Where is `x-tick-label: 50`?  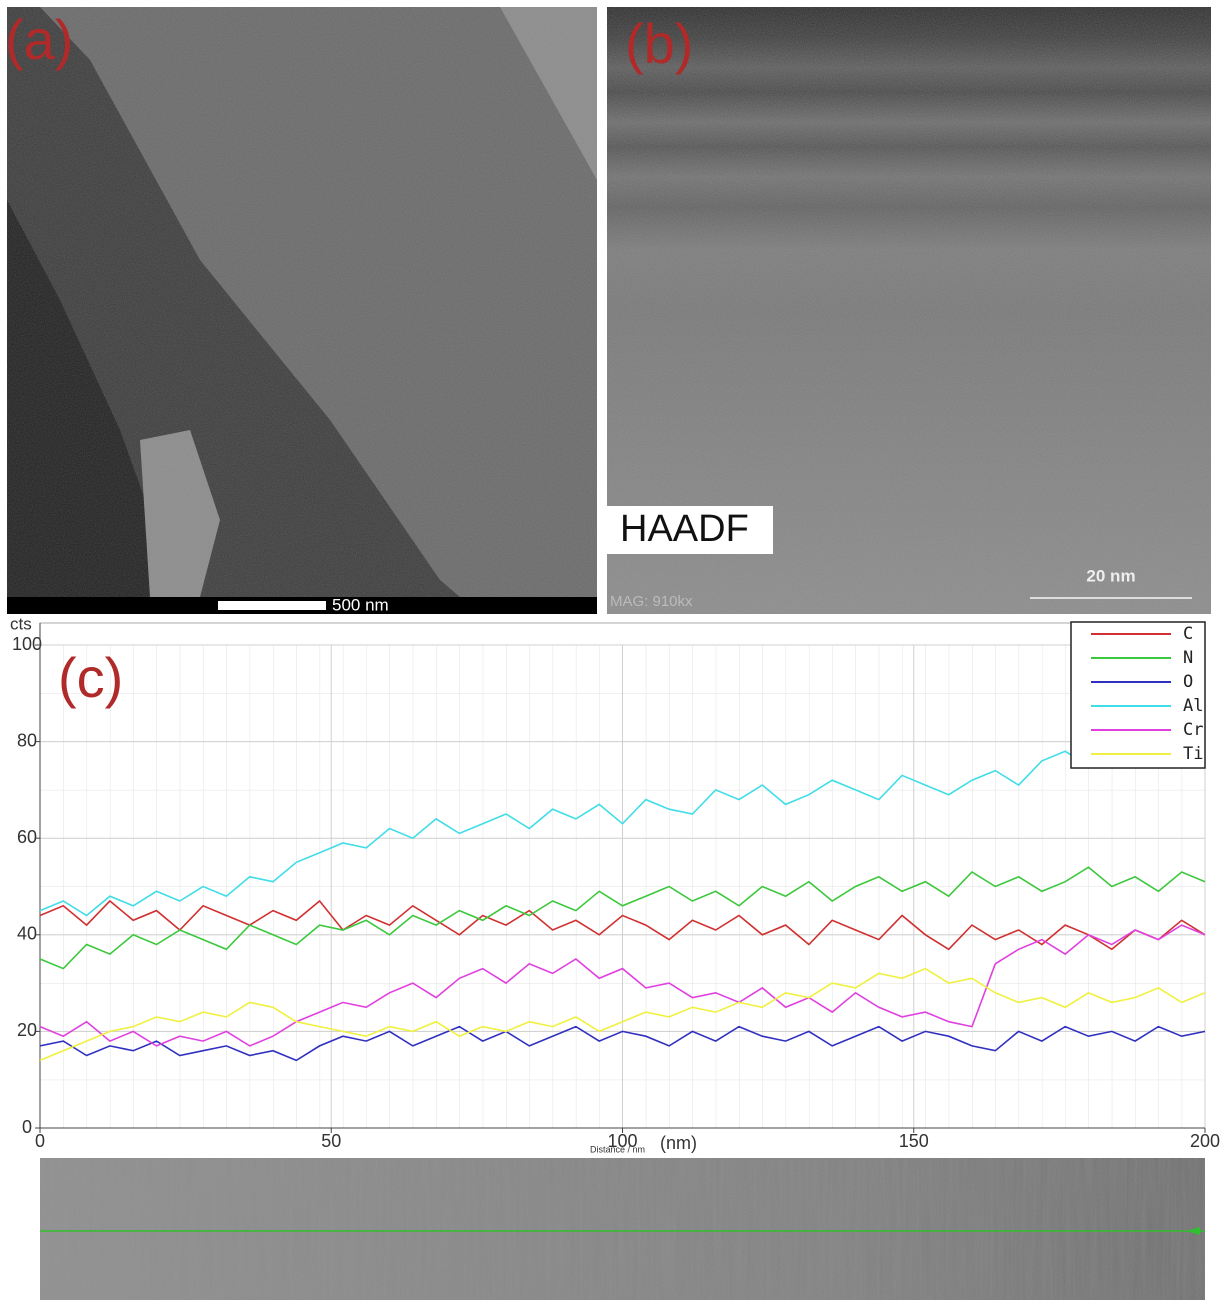
x-tick-label: 50 is located at coordinates (331, 1141).